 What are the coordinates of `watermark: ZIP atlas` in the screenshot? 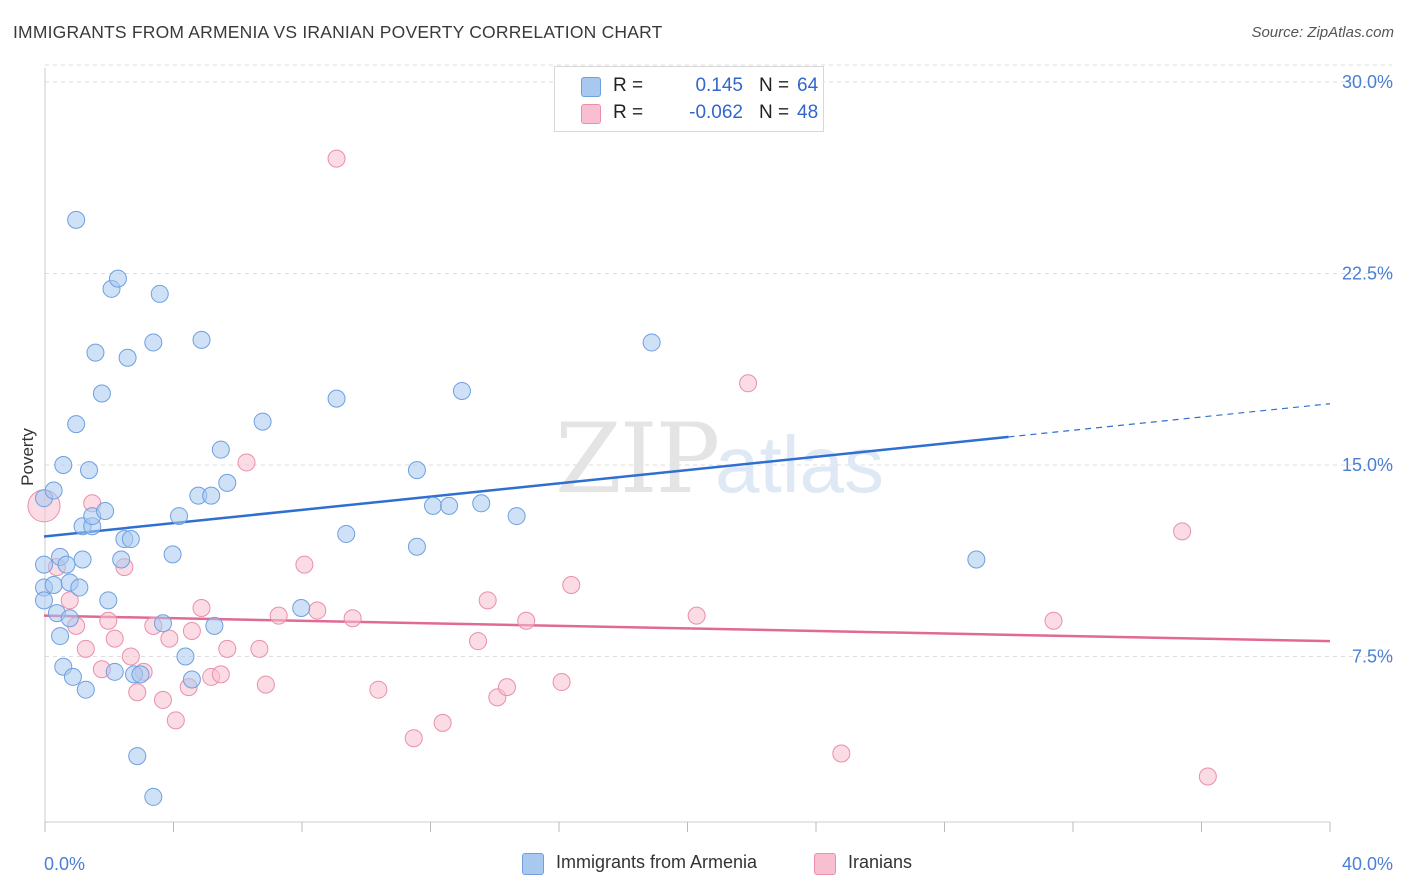 It's located at (719, 459).